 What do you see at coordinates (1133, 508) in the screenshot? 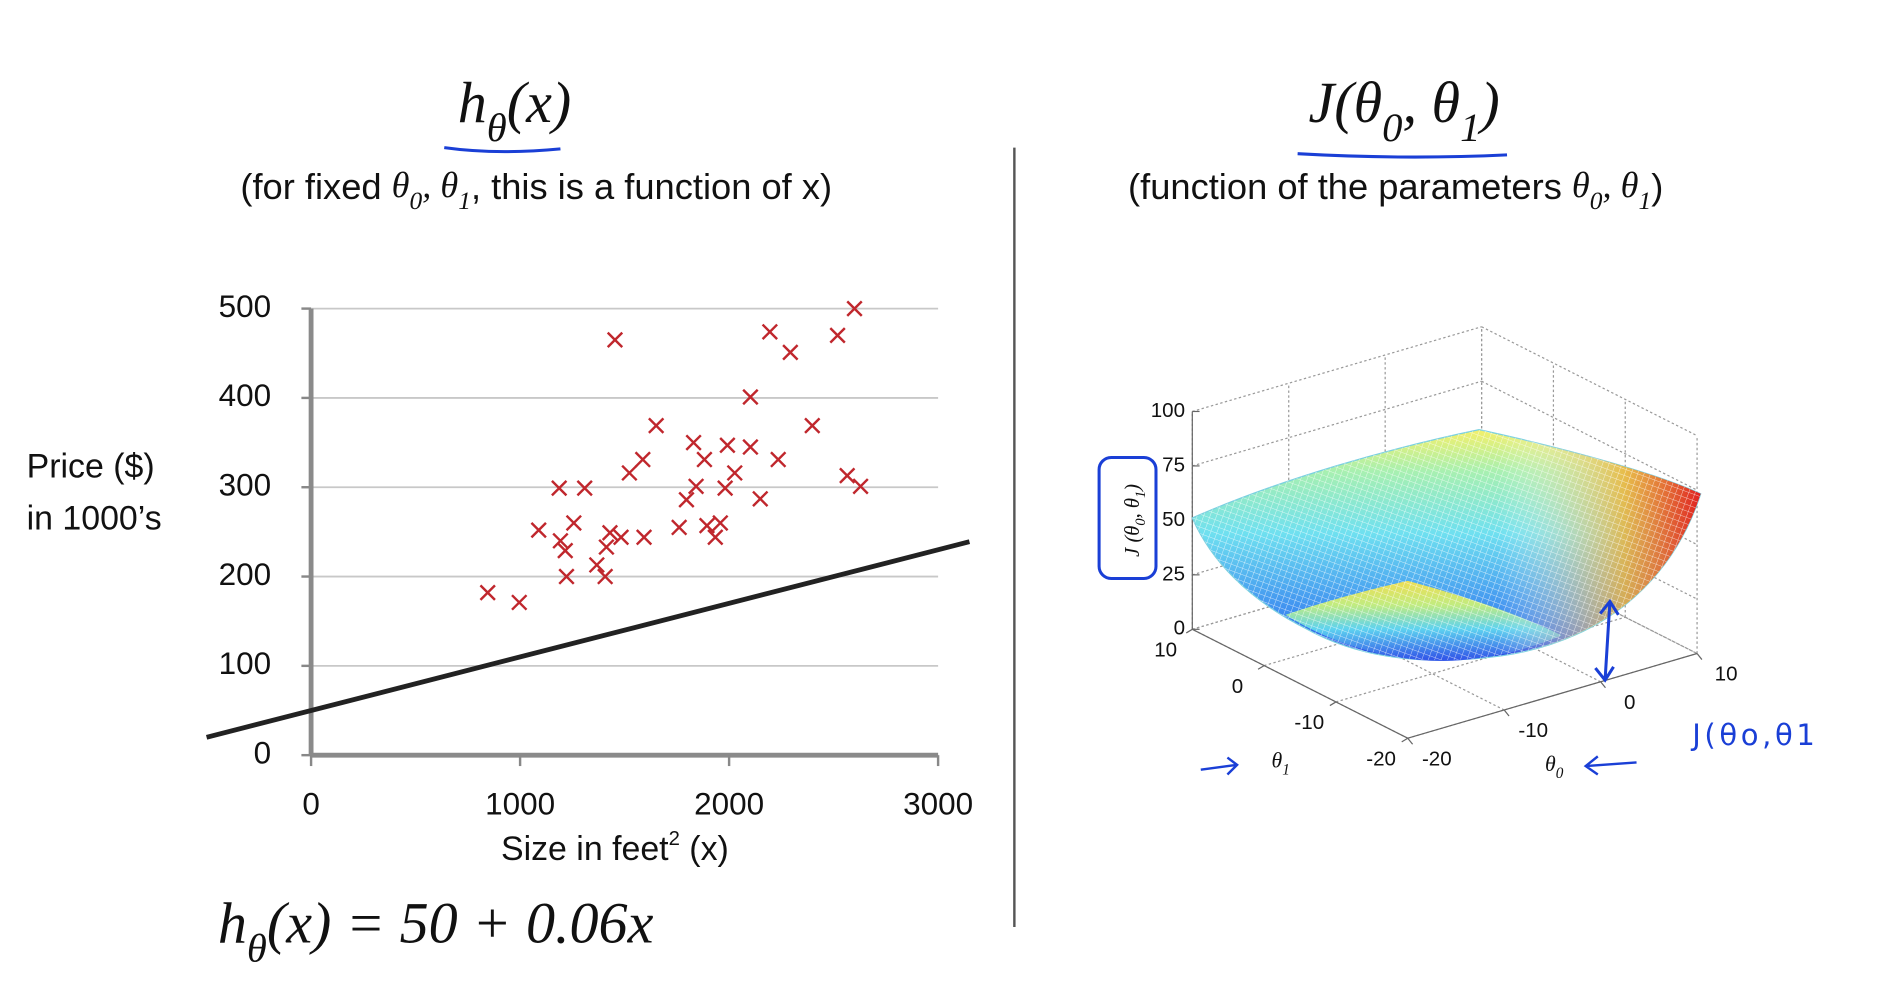
I see `text-part: , θ` at bounding box center [1133, 508].